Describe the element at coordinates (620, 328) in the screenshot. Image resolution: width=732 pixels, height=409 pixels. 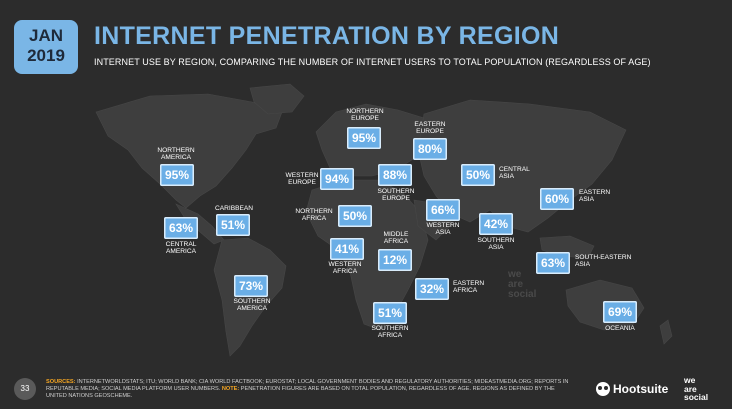
I see `region-label-oceania: OCEANIA` at that location.